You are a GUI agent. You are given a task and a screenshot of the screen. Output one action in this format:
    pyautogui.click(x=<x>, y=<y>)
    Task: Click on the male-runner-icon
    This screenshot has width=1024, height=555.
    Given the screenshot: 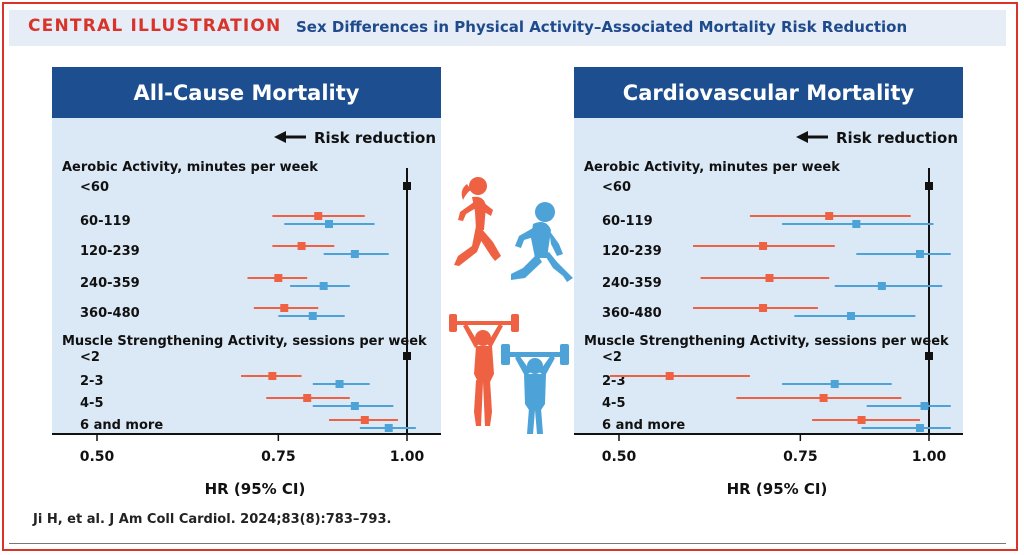 What is the action you would take?
    pyautogui.click(x=542, y=242)
    